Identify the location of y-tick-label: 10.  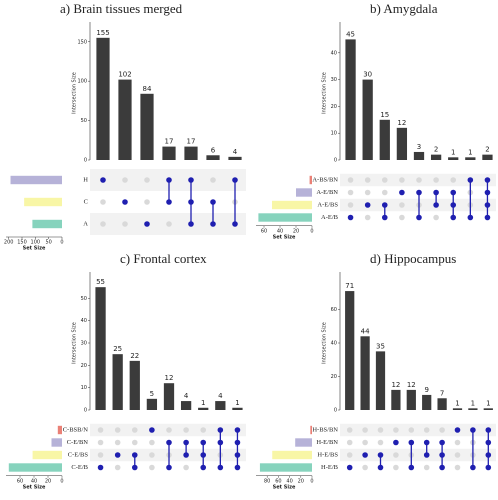
(334, 134).